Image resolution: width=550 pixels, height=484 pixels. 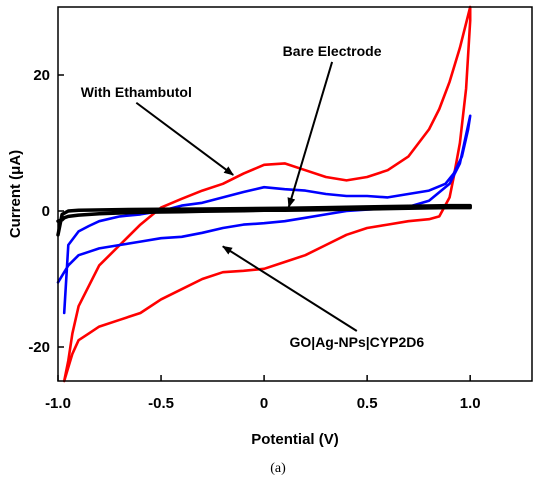 I want to click on x-tick-label: 1.0, so click(x=470, y=403).